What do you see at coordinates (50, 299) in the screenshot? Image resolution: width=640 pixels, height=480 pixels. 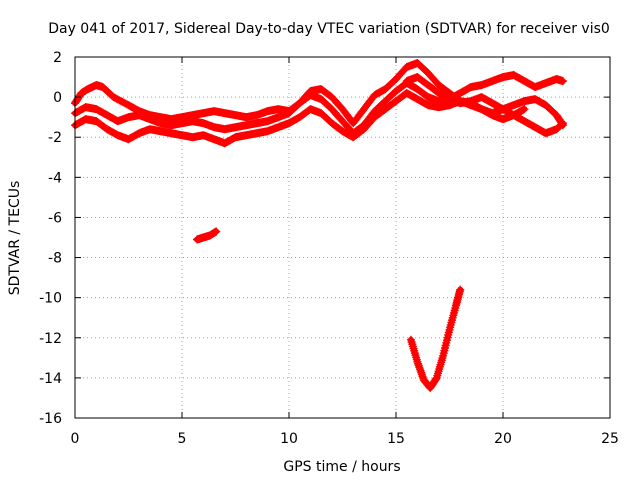 I see `y-tick-label: -10` at bounding box center [50, 299].